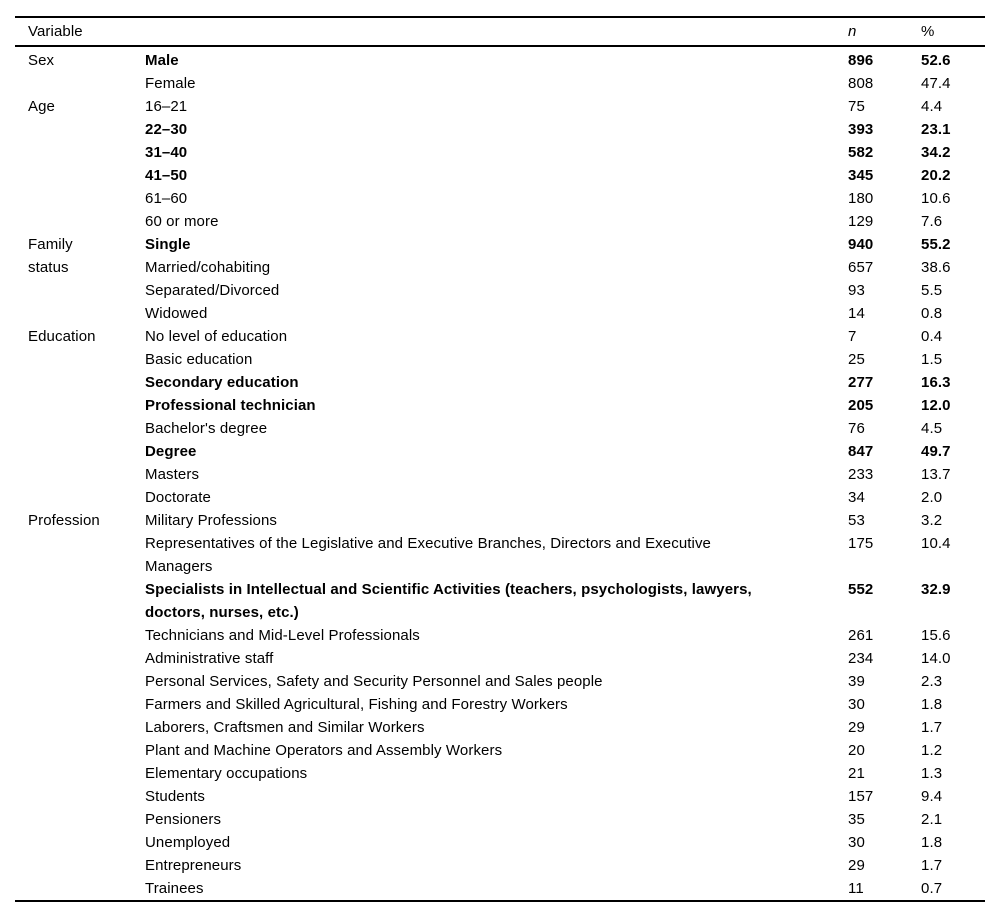 The width and height of the screenshot is (1000, 917). What do you see at coordinates (932, 773) in the screenshot?
I see `pct-value: 1.3` at bounding box center [932, 773].